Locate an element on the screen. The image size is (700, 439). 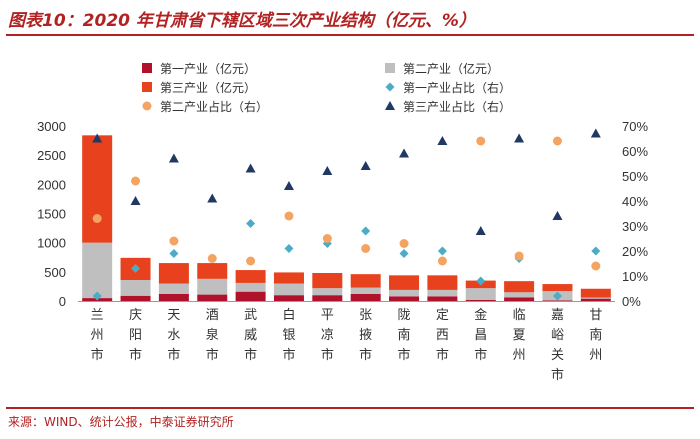
left-tick-label: 1000 is located at coordinates (51, 243).